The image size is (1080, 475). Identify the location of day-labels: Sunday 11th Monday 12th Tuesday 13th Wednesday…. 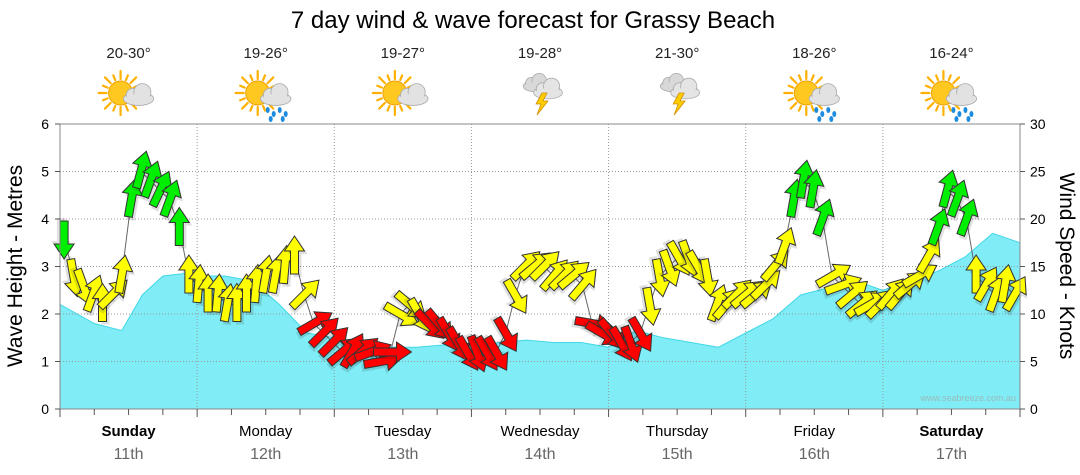
(542, 443).